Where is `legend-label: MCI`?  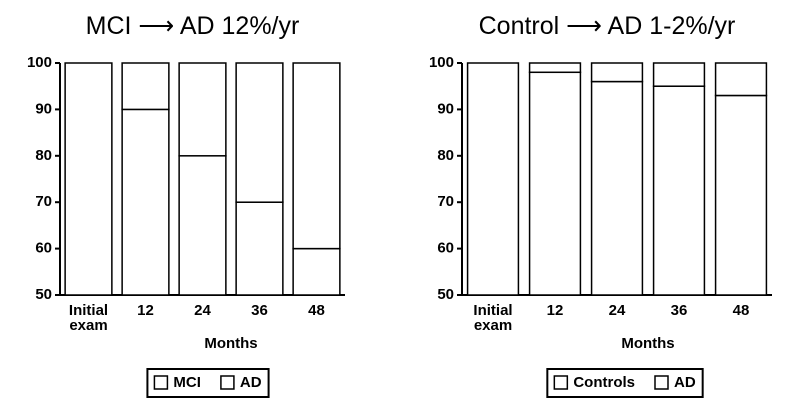
legend-label: MCI is located at coordinates (187, 382).